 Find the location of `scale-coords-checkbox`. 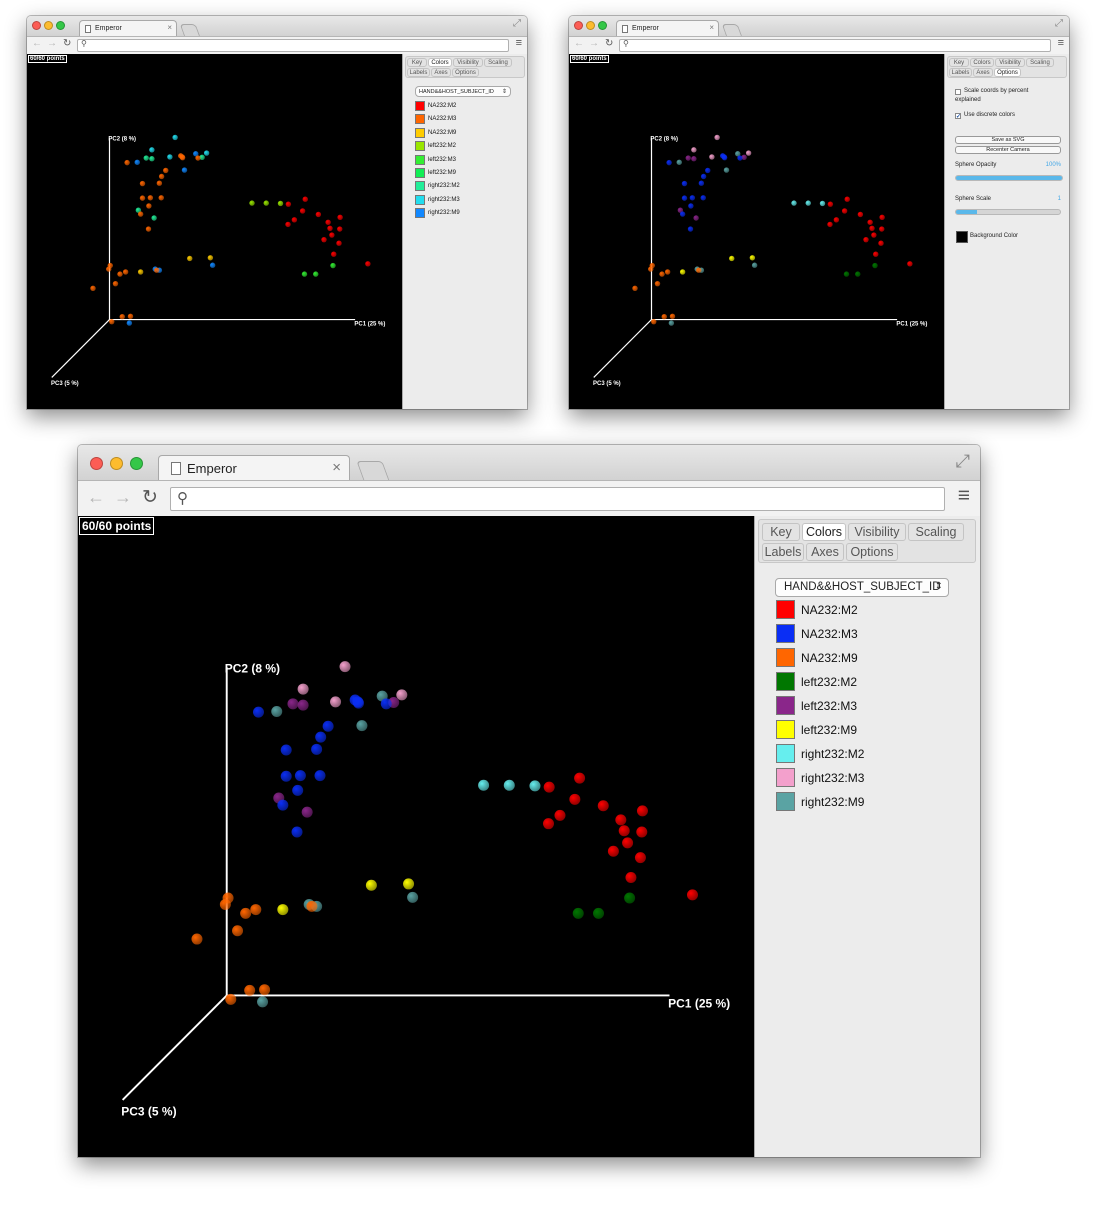

scale-coords-checkbox is located at coordinates (958, 92).